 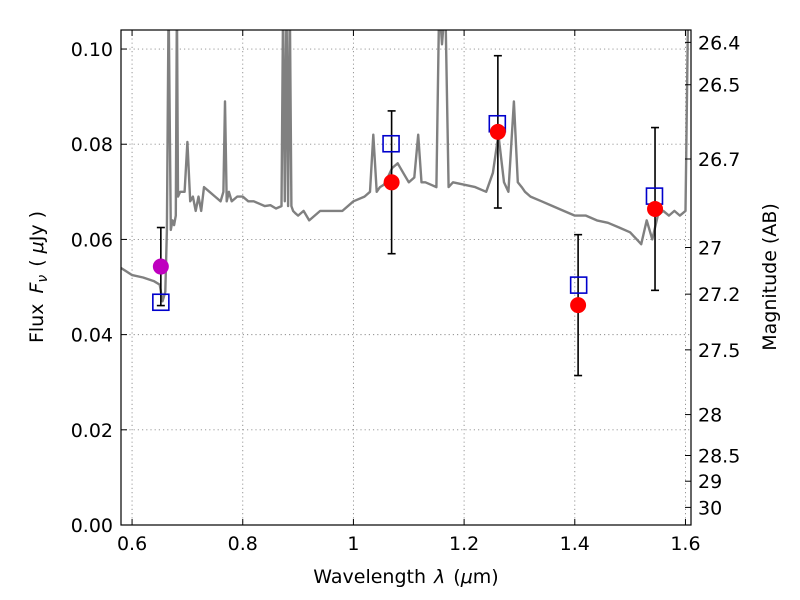 I want to click on right-tick-label: 27, so click(x=710, y=249).